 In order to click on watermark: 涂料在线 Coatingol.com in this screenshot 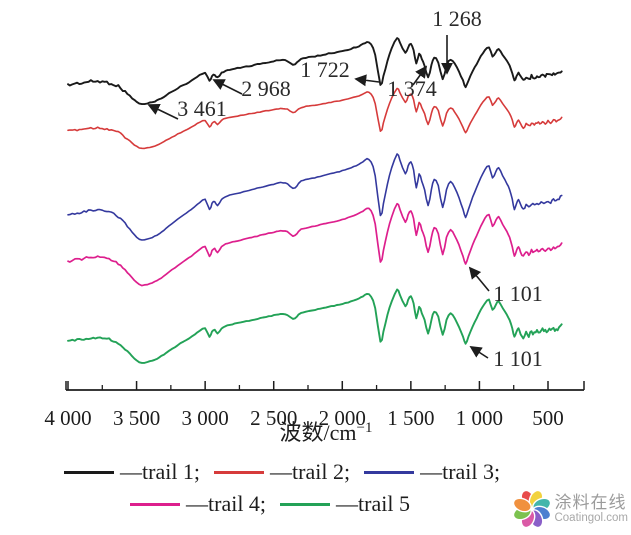, I will do `click(570, 509)`.